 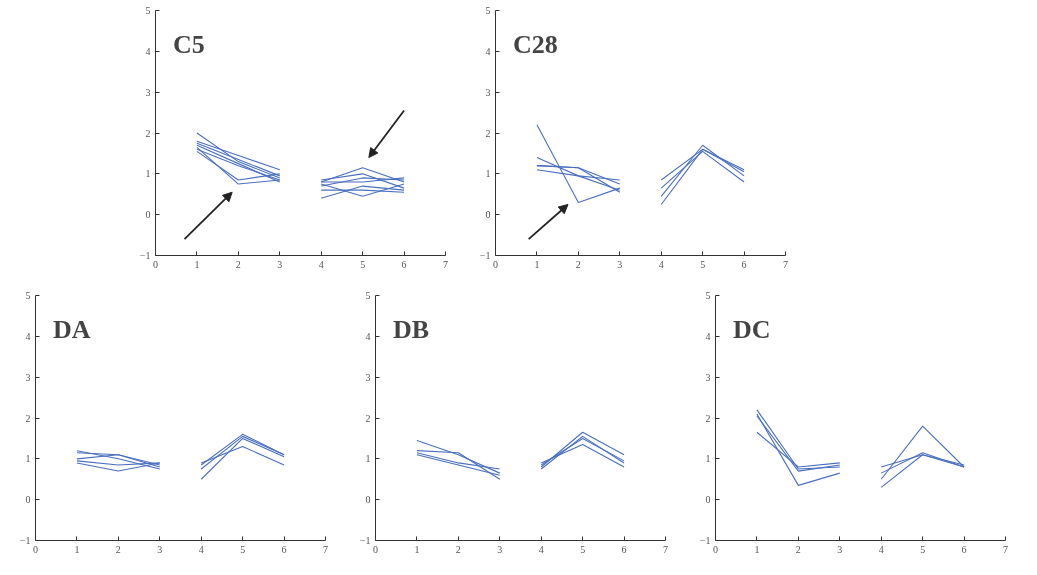 What do you see at coordinates (188, 45) in the screenshot?
I see `text: C5` at bounding box center [188, 45].